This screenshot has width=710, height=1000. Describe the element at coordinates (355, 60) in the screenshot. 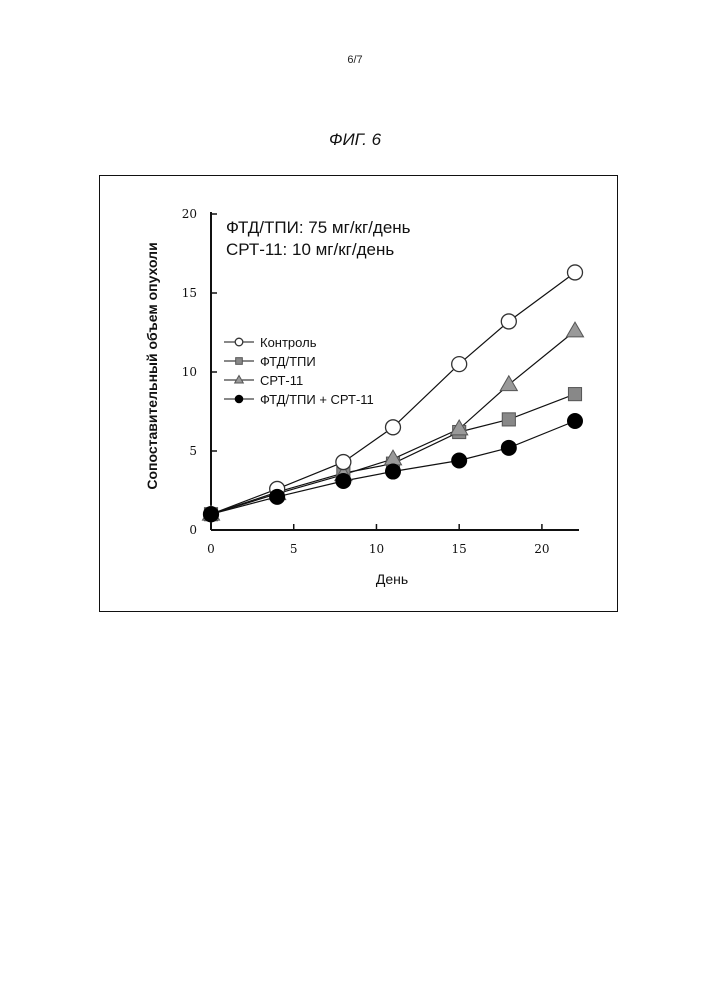

I see `page-number: 6/7` at that location.